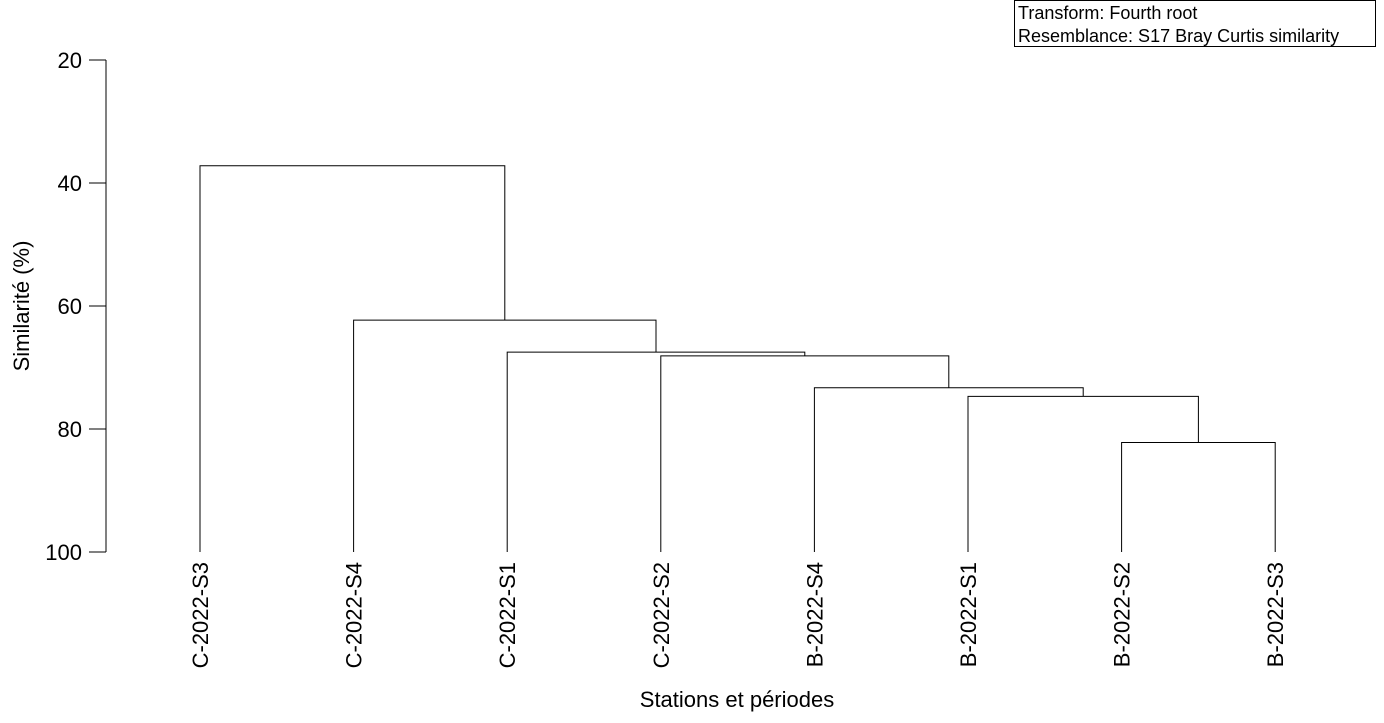 The image size is (1384, 723). I want to click on leaf-label: B-2022-S4, so click(814, 614).